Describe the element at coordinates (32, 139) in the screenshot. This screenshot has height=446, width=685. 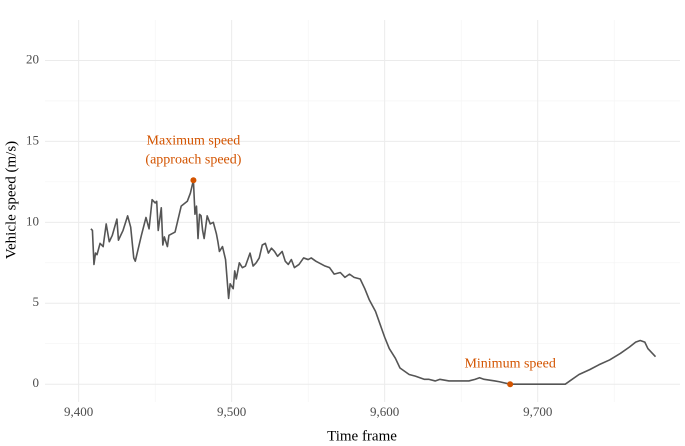
I see `y-tick-label: 15` at that location.